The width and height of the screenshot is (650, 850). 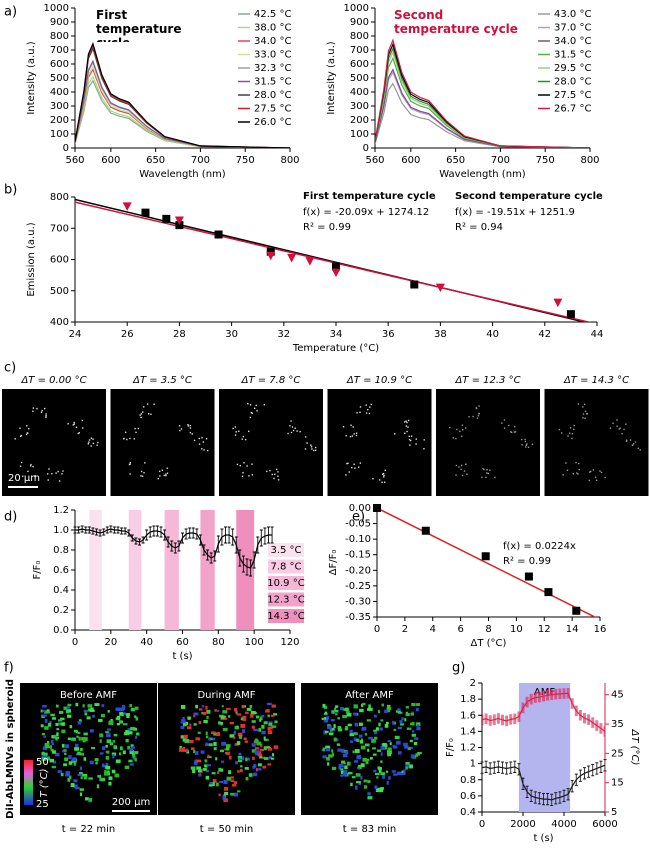 What do you see at coordinates (179, 334) in the screenshot?
I see `x-tick-label: 28` at bounding box center [179, 334].